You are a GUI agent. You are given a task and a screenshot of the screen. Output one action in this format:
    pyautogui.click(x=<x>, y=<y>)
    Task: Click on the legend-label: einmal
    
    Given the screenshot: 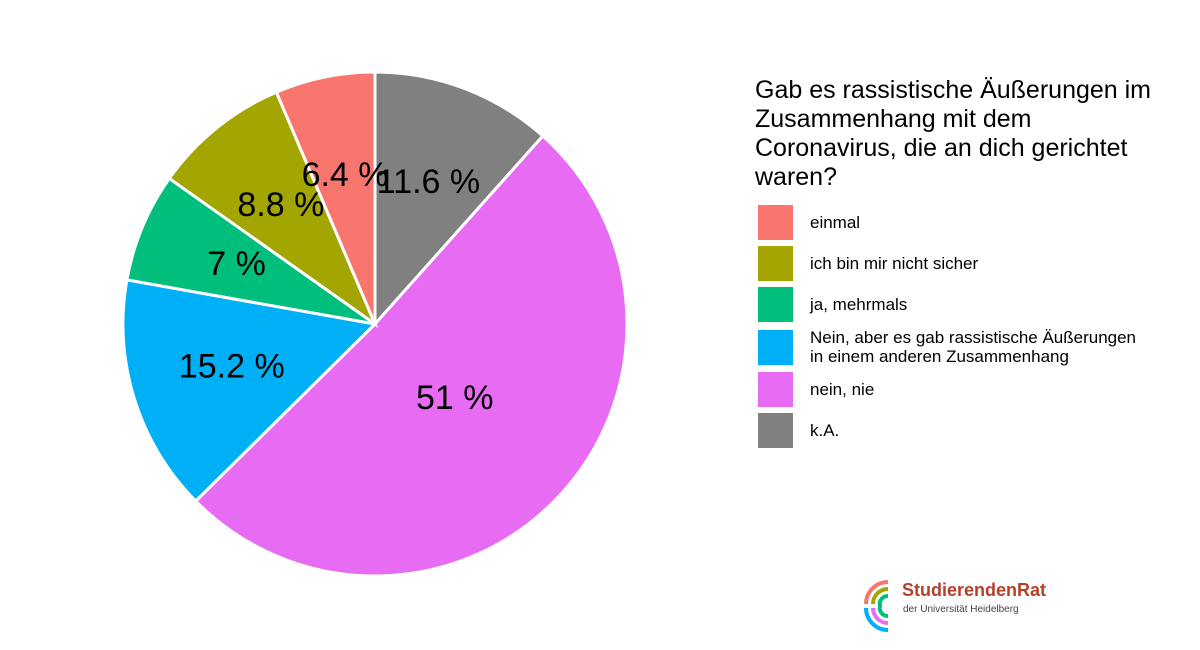 What is the action you would take?
    pyautogui.click(x=835, y=222)
    